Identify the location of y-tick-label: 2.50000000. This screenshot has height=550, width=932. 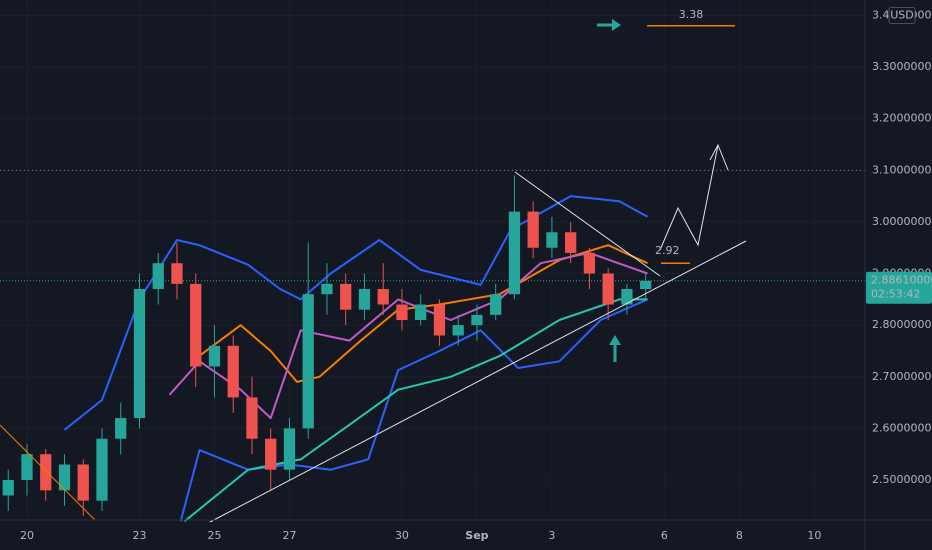
(902, 479).